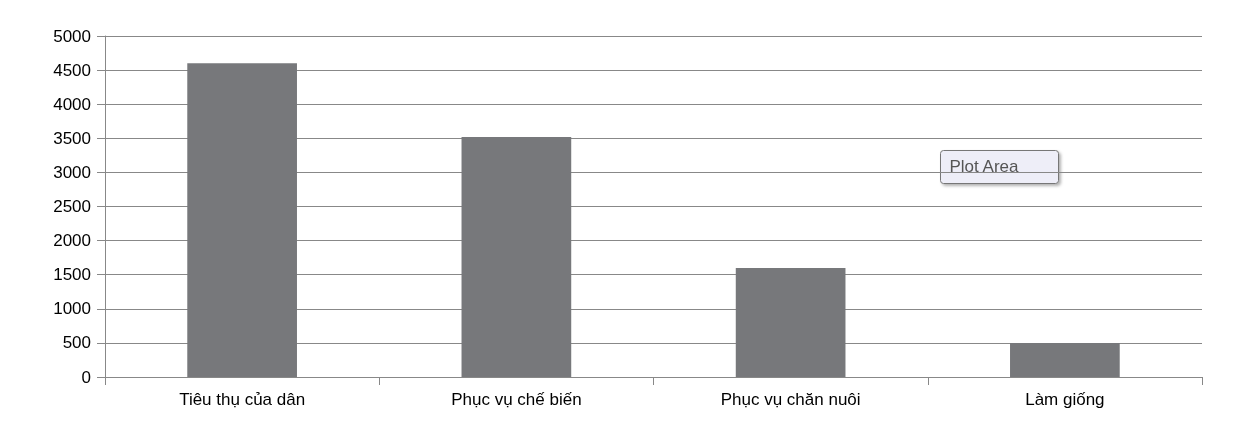 The image size is (1237, 425). What do you see at coordinates (72, 309) in the screenshot?
I see `y-tick-label: 1000` at bounding box center [72, 309].